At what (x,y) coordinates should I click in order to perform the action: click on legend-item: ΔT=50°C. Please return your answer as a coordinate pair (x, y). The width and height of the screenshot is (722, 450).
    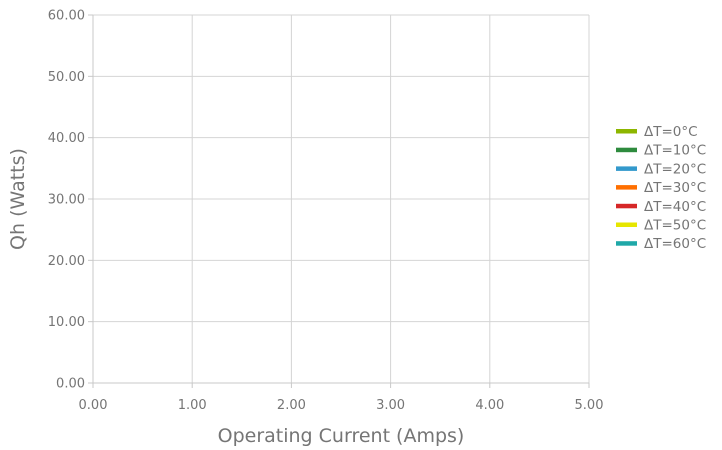
    Looking at the image, I should click on (661, 226).